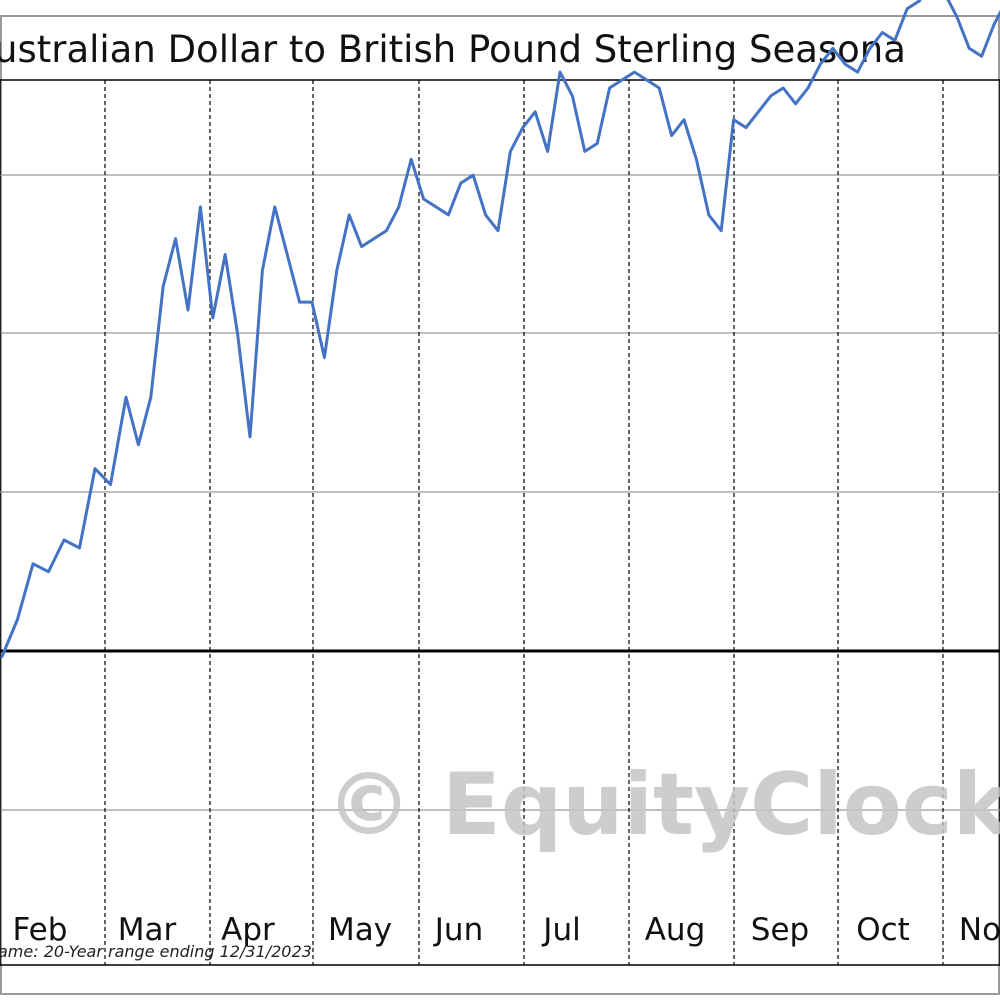 This screenshot has width=1000, height=1000. What do you see at coordinates (360, 930) in the screenshot?
I see `month-label-may: May` at bounding box center [360, 930].